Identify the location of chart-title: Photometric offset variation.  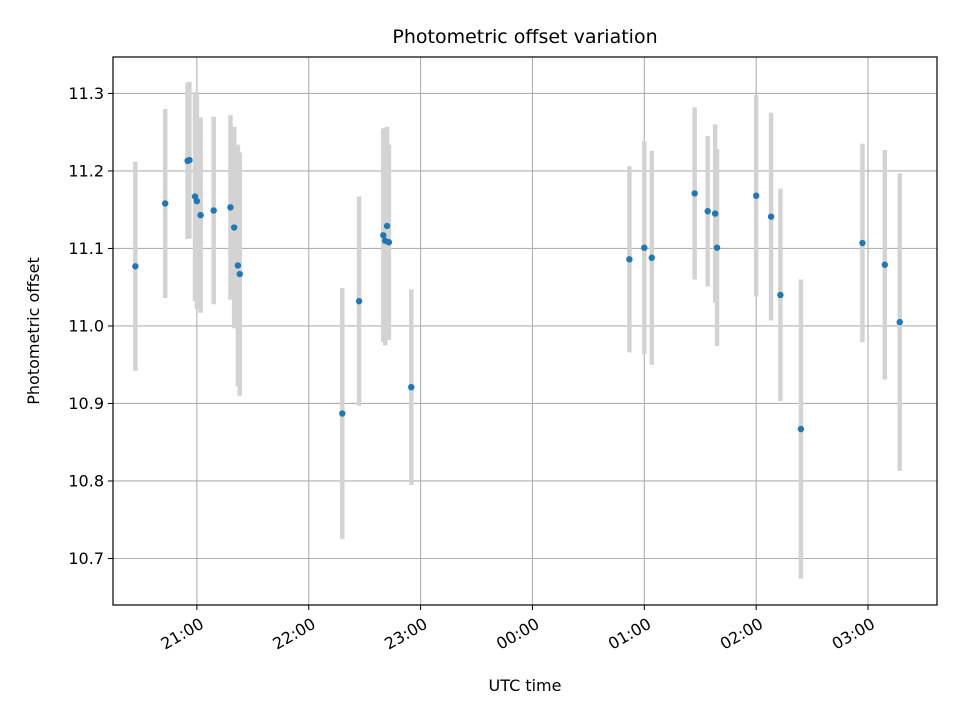
(524, 37).